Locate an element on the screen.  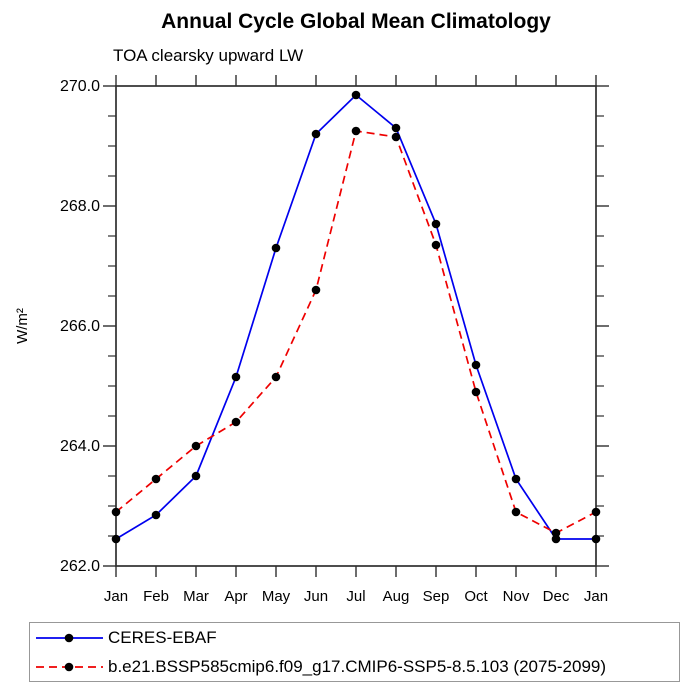
y-axis-label: 266.0 is located at coordinates (80, 326).